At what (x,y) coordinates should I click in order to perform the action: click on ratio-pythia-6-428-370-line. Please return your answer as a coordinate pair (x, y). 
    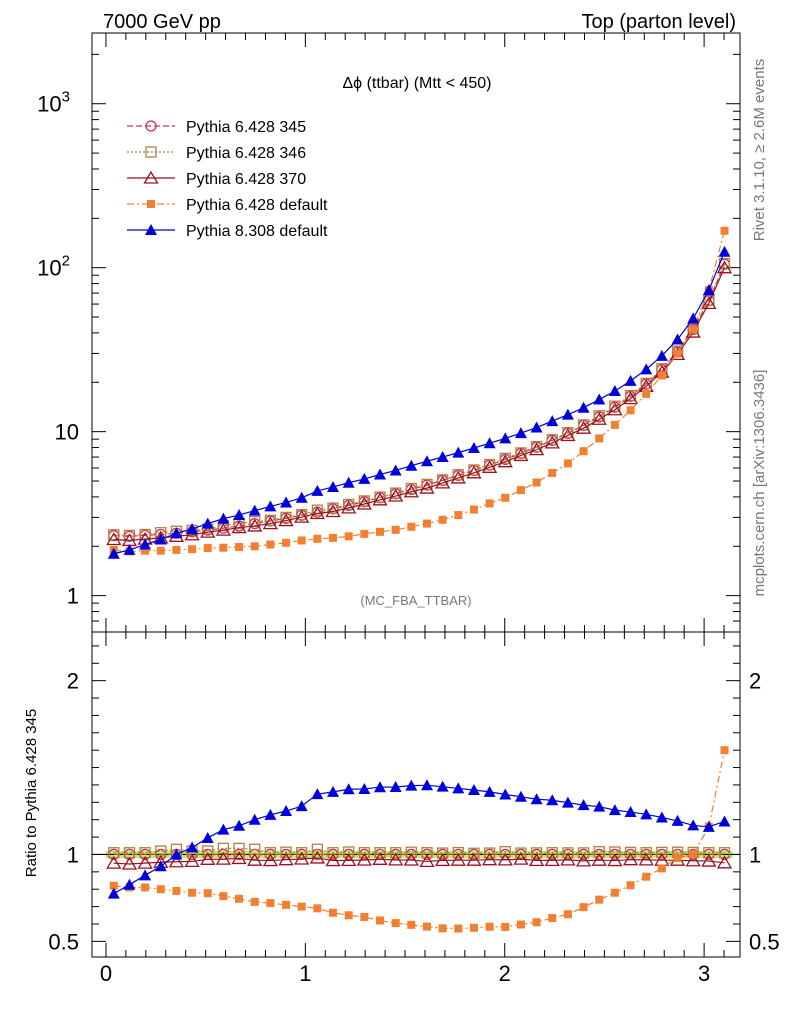
    Looking at the image, I should click on (419, 861).